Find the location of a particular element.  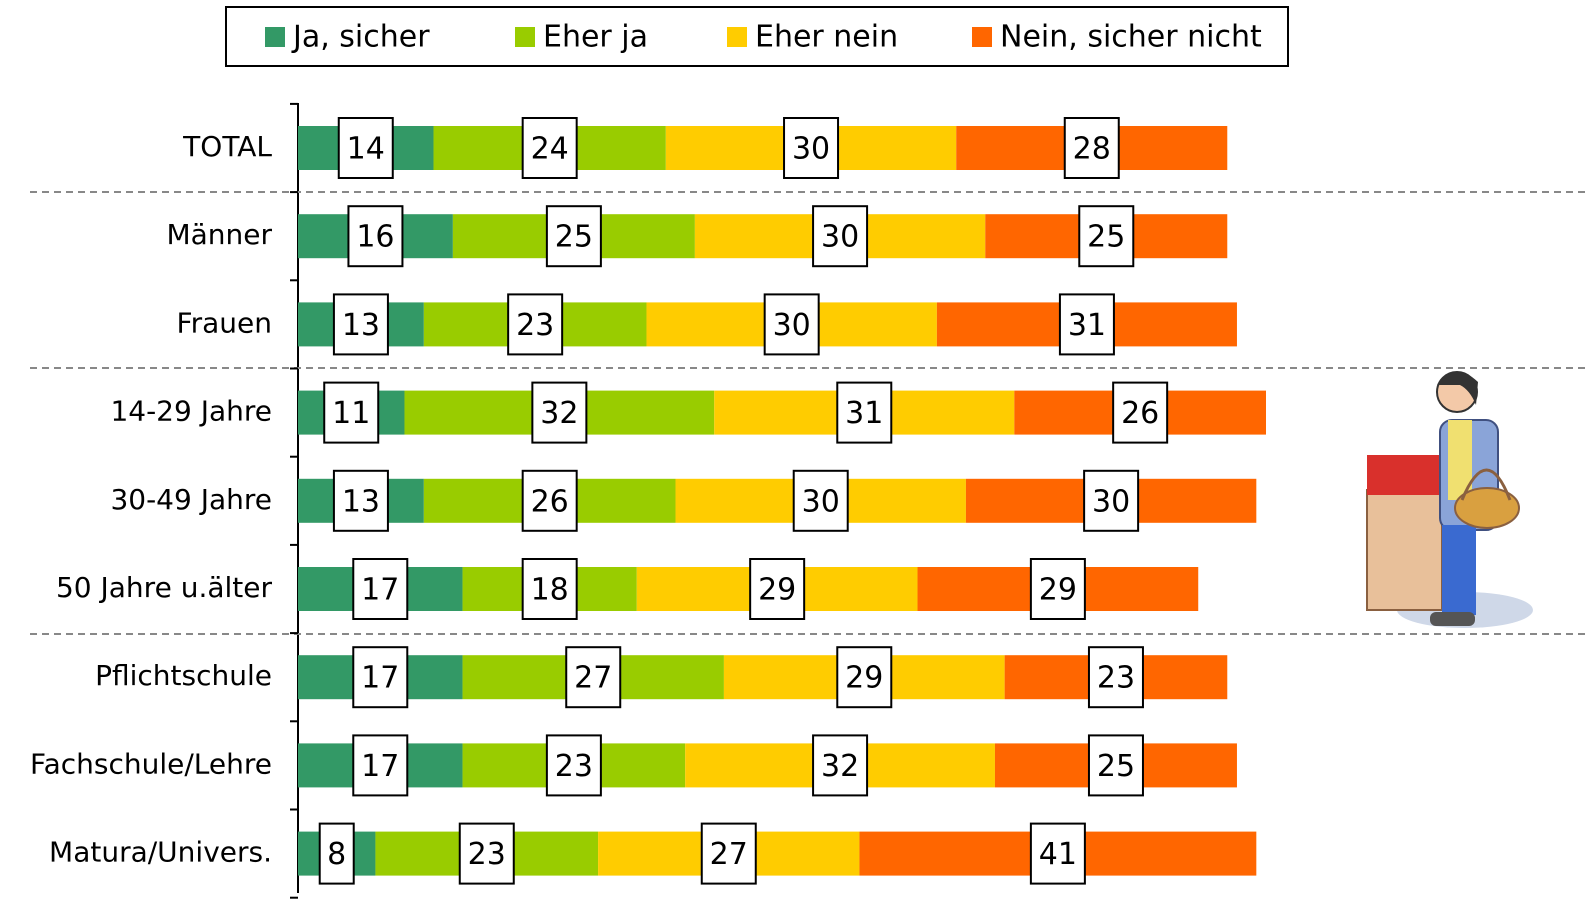

data-label: 41 is located at coordinates (1058, 854).